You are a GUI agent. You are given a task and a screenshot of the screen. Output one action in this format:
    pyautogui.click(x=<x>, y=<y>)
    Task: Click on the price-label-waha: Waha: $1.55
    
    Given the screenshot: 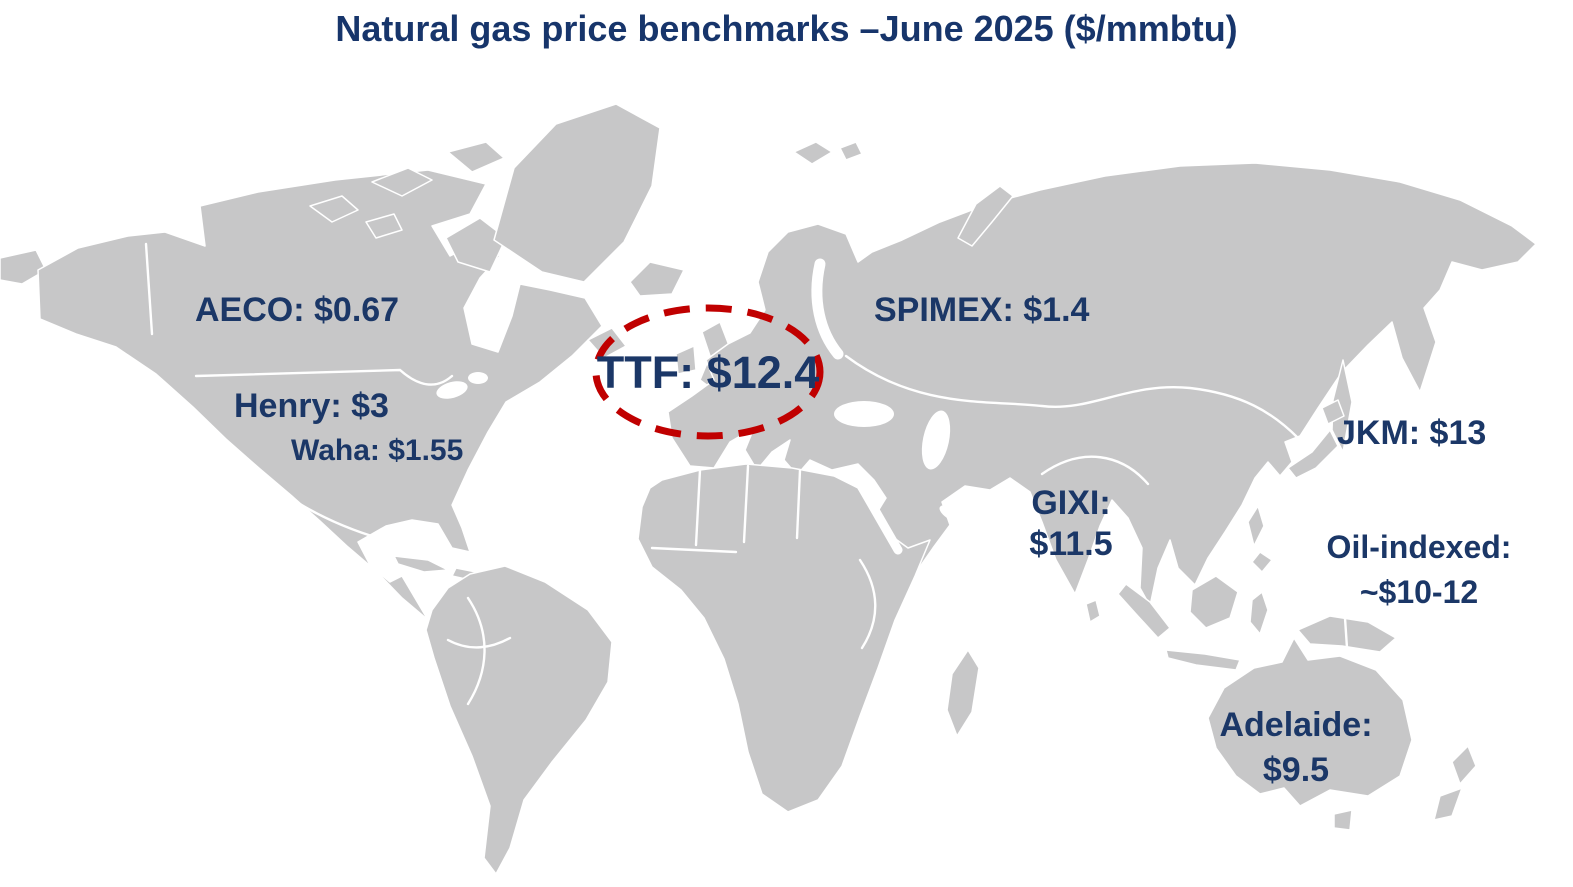 What is the action you would take?
    pyautogui.click(x=377, y=450)
    